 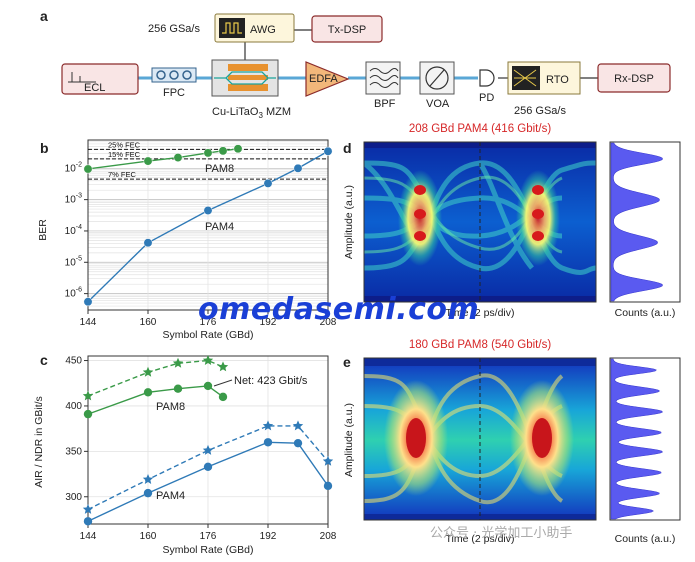 What do you see at coordinates (88, 536) in the screenshot?
I see `air-x-tick: 144` at bounding box center [88, 536].